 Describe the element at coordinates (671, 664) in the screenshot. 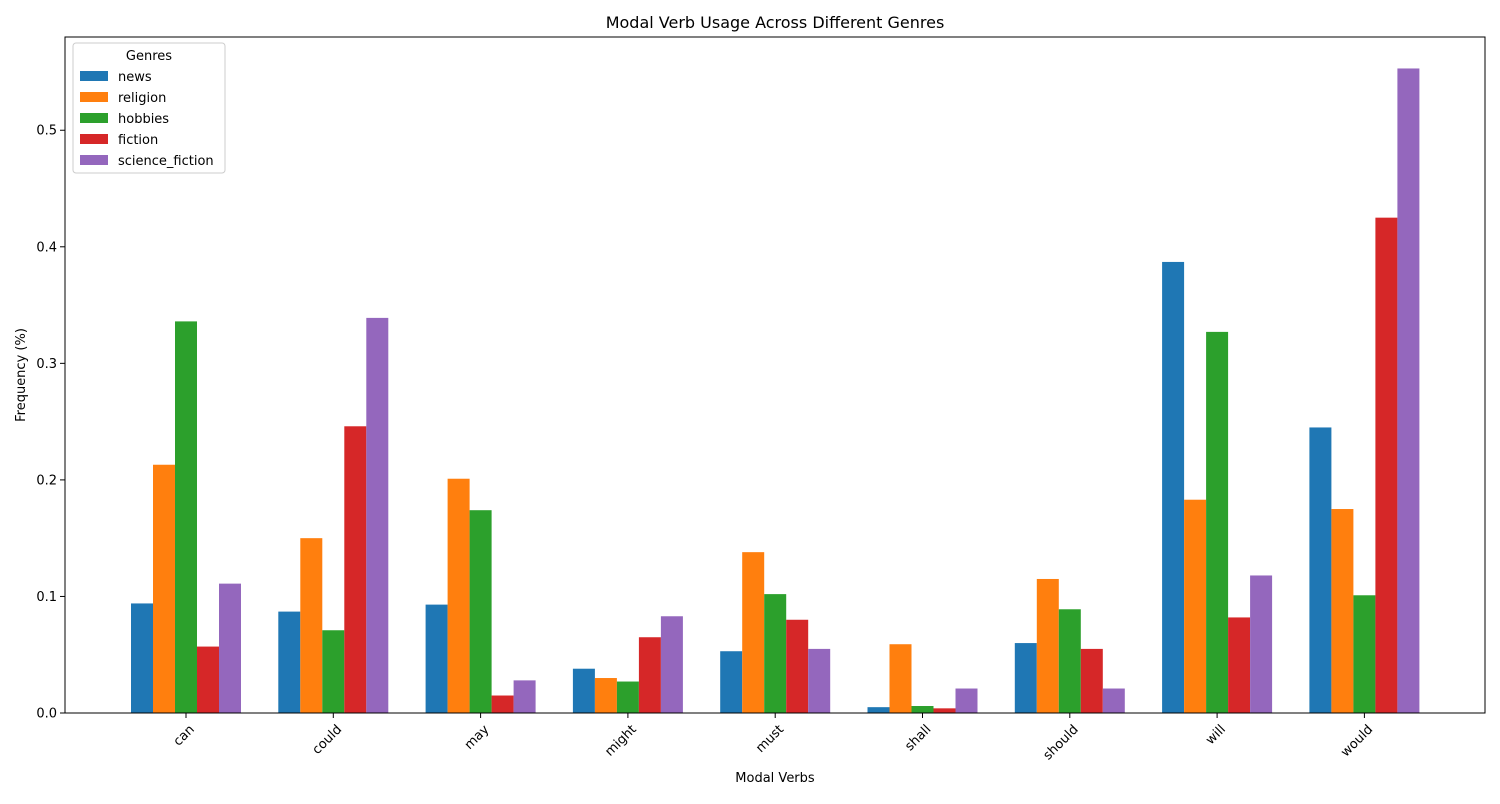

I see `bar-science_fiction-might` at that location.